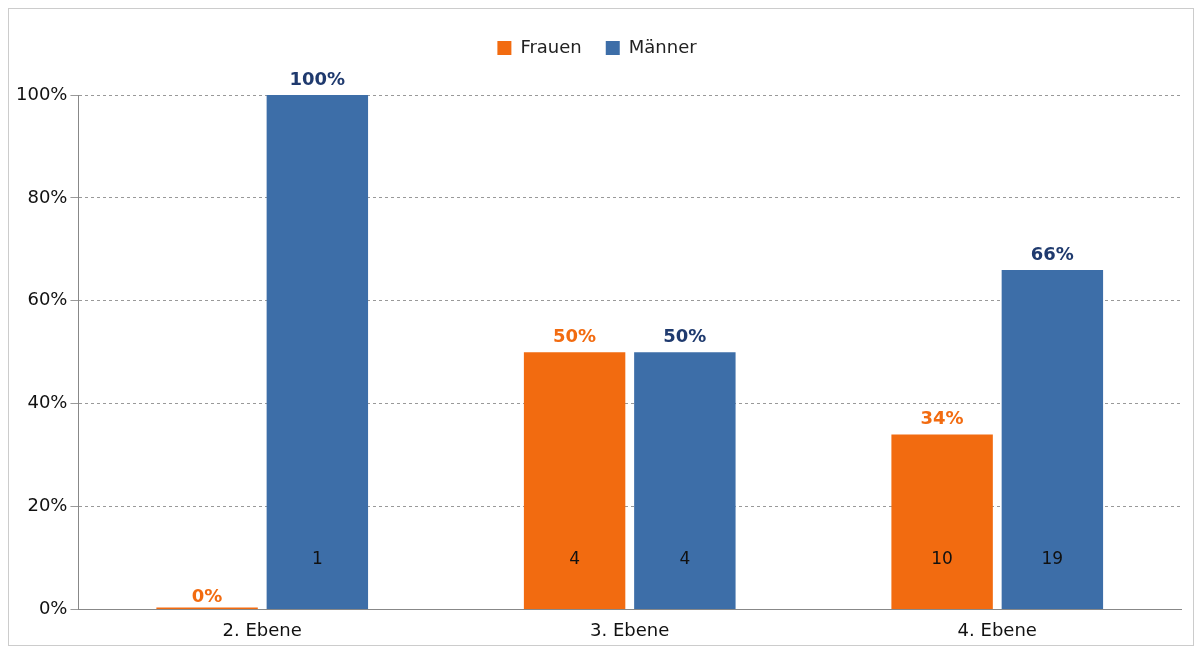 Image resolution: width=1202 pixels, height=654 pixels. Describe the element at coordinates (207, 596) in the screenshot. I see `data-label: 0%` at that location.